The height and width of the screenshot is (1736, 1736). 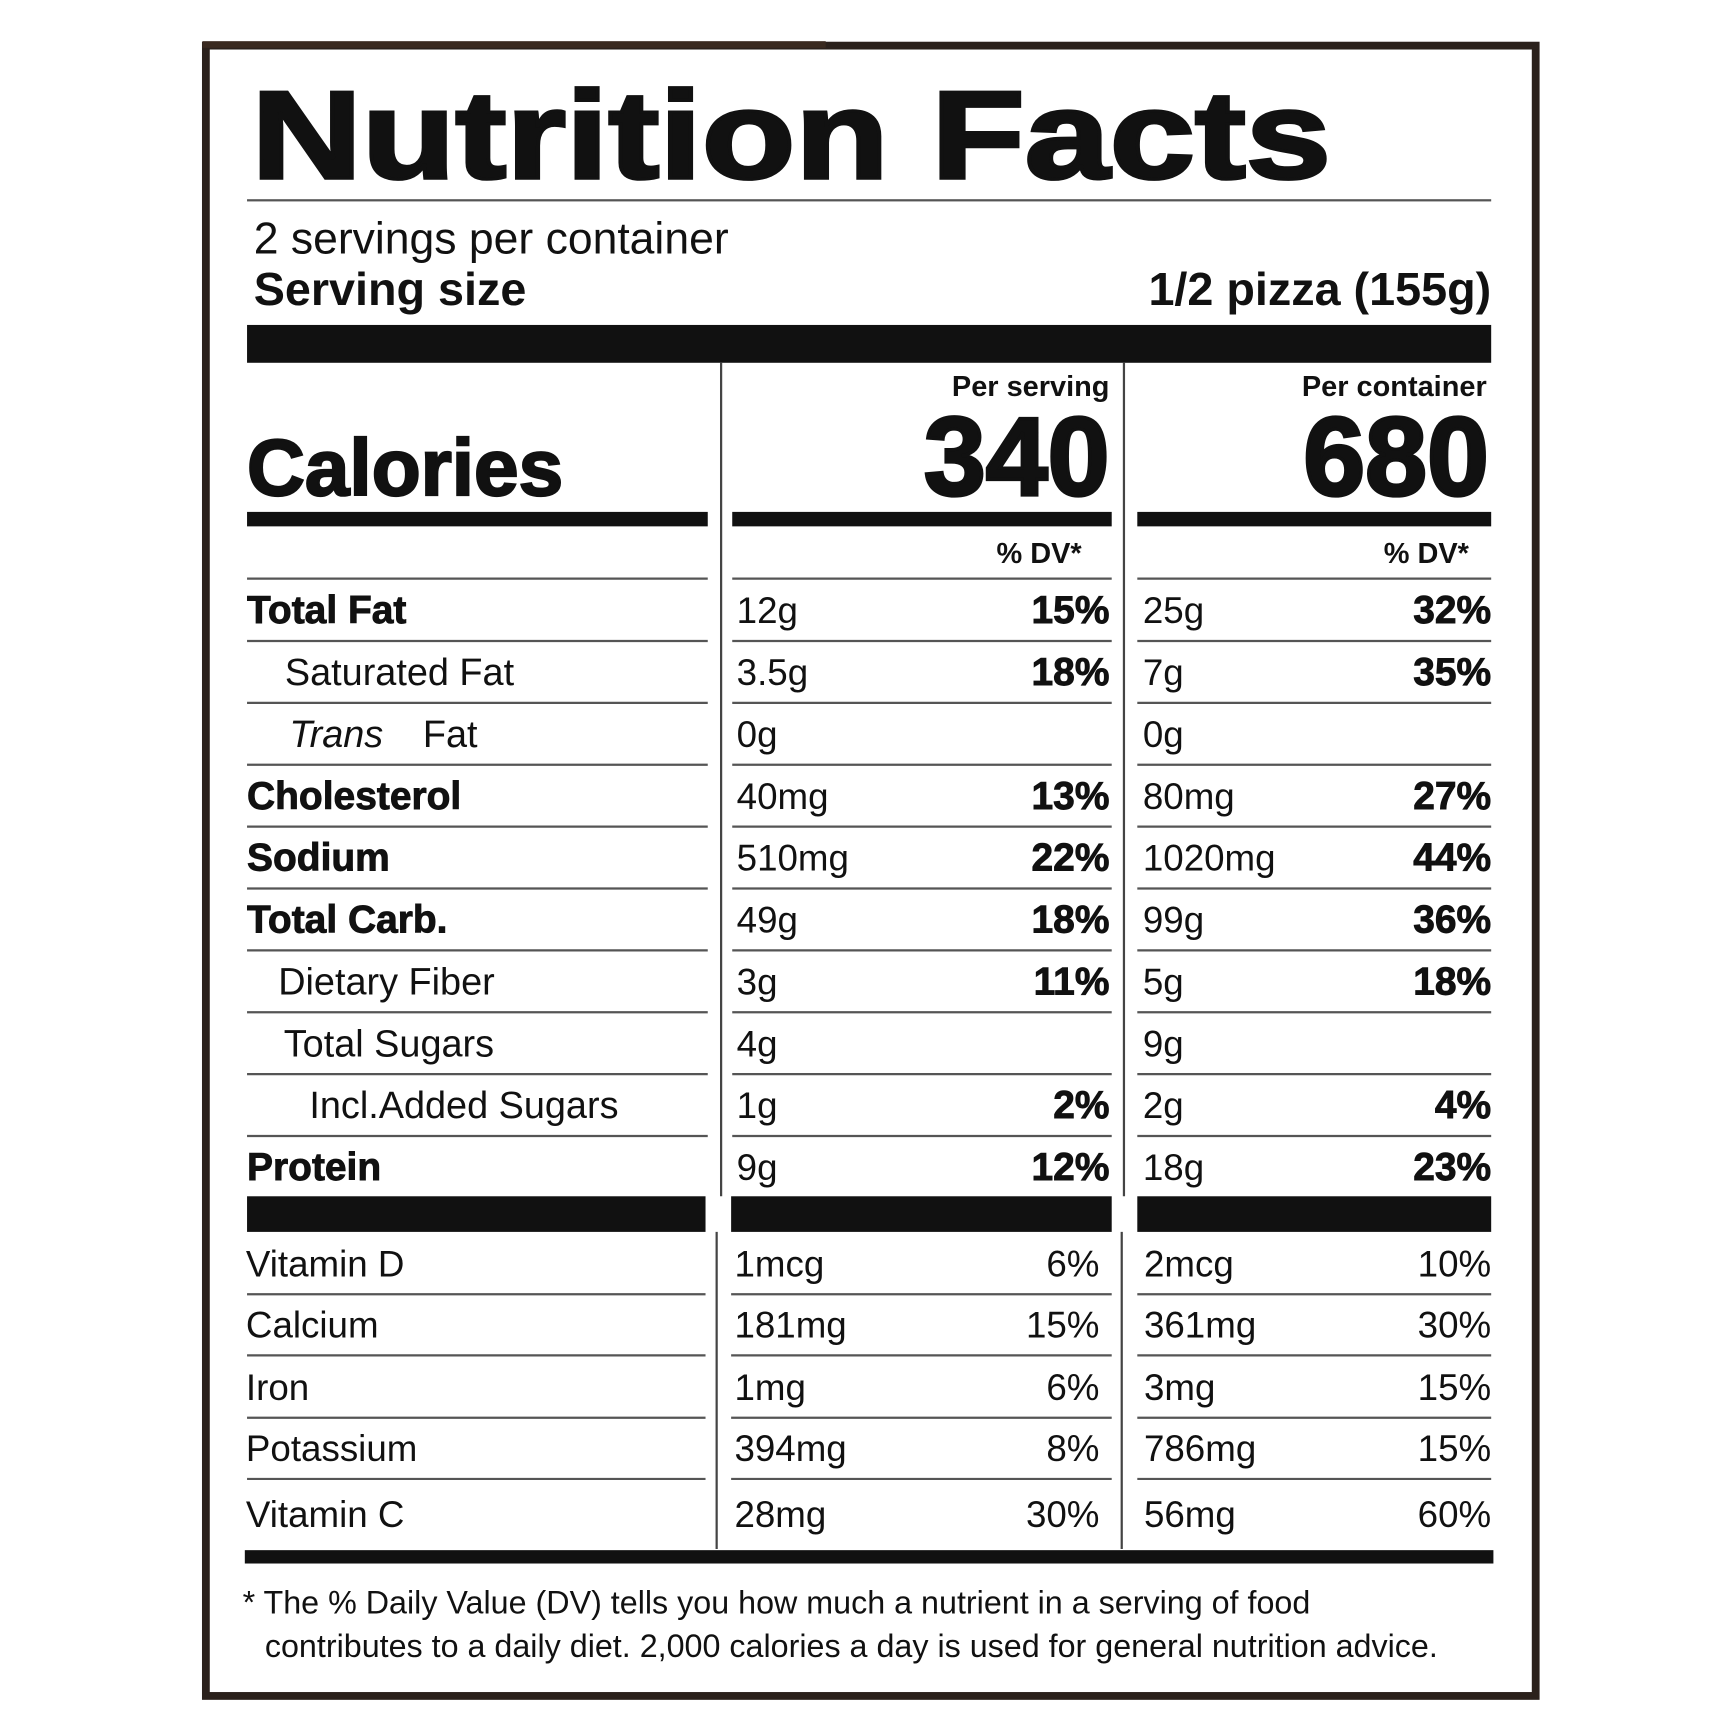 I want to click on nutrient-name: Cholesterol, so click(x=354, y=796).